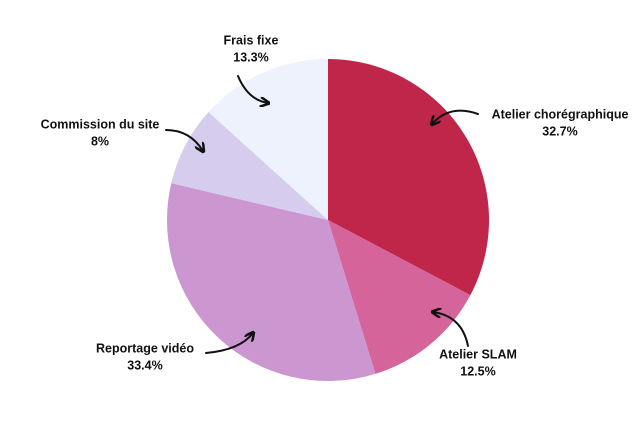 Image resolution: width=640 pixels, height=432 pixels. What do you see at coordinates (145, 348) in the screenshot?
I see `slice-label: Reportage vidéo` at bounding box center [145, 348].